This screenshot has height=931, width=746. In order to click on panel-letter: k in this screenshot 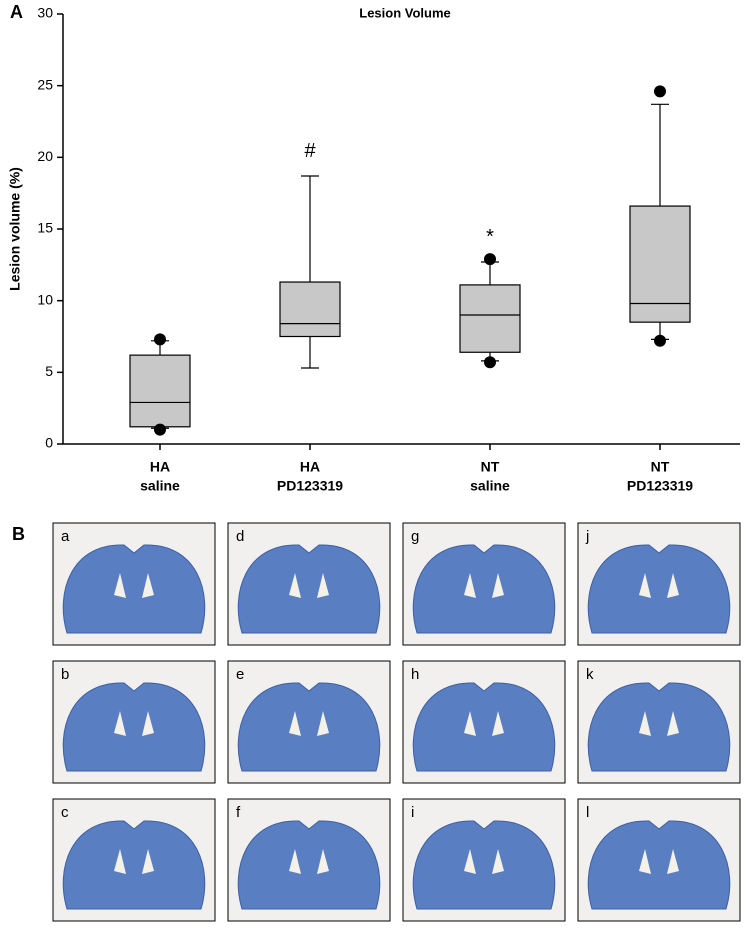, I will do `click(590, 674)`.